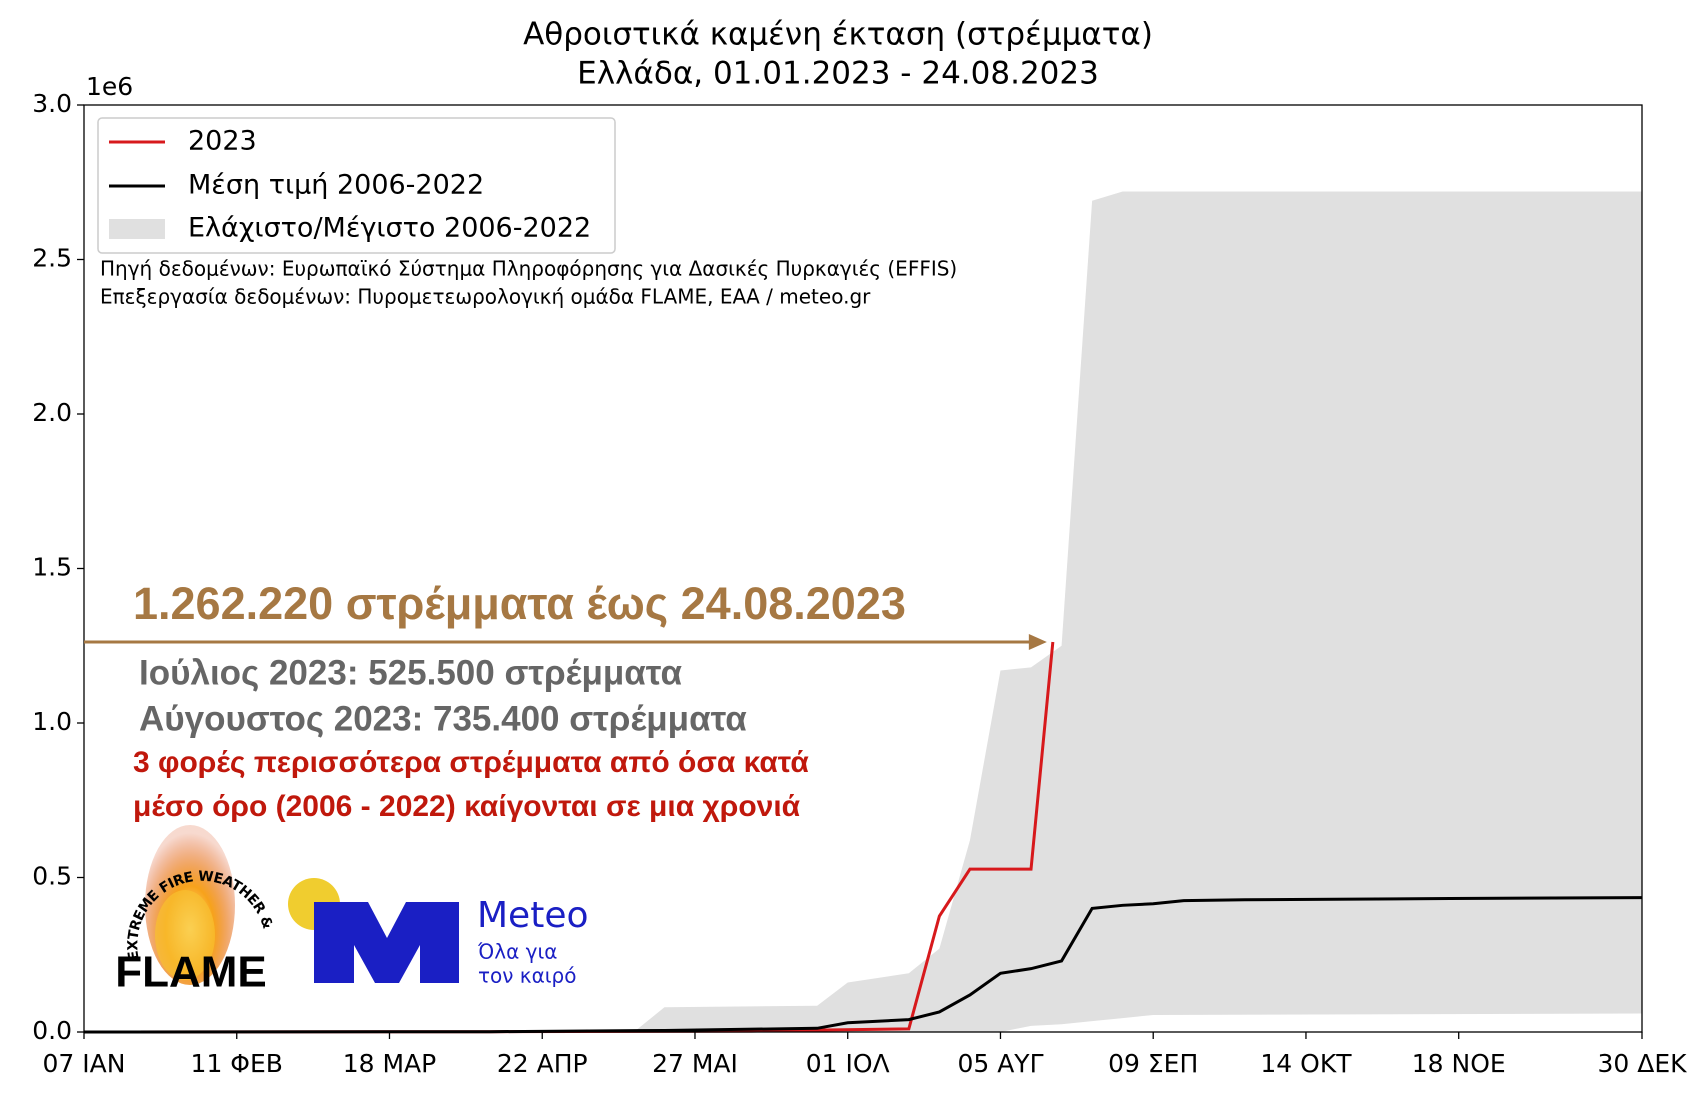 The image size is (1703, 1095). I want to click on meteo-m, so click(386, 942).